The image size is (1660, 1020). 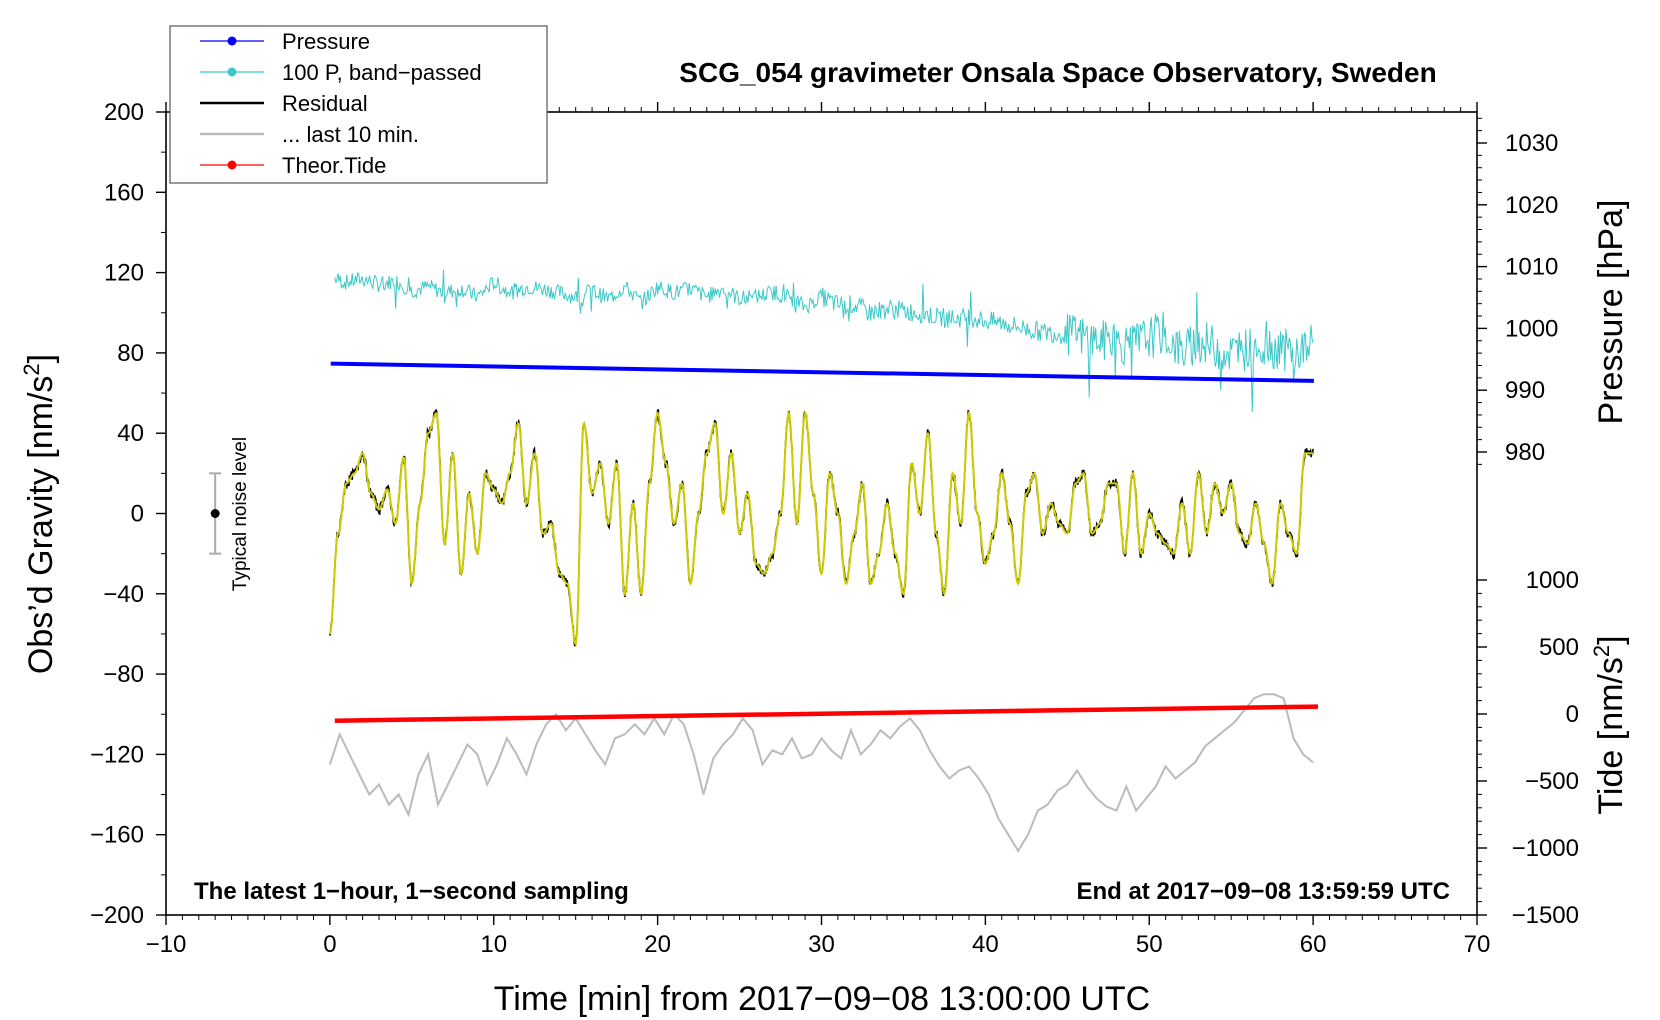 What do you see at coordinates (657, 944) in the screenshot?
I see `x-tick-label: 20` at bounding box center [657, 944].